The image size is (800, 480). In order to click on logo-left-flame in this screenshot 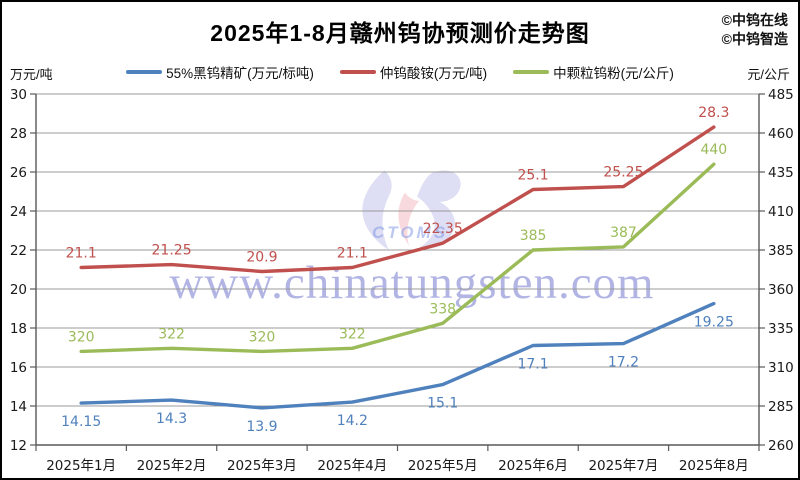, I will do `click(377, 210)`.